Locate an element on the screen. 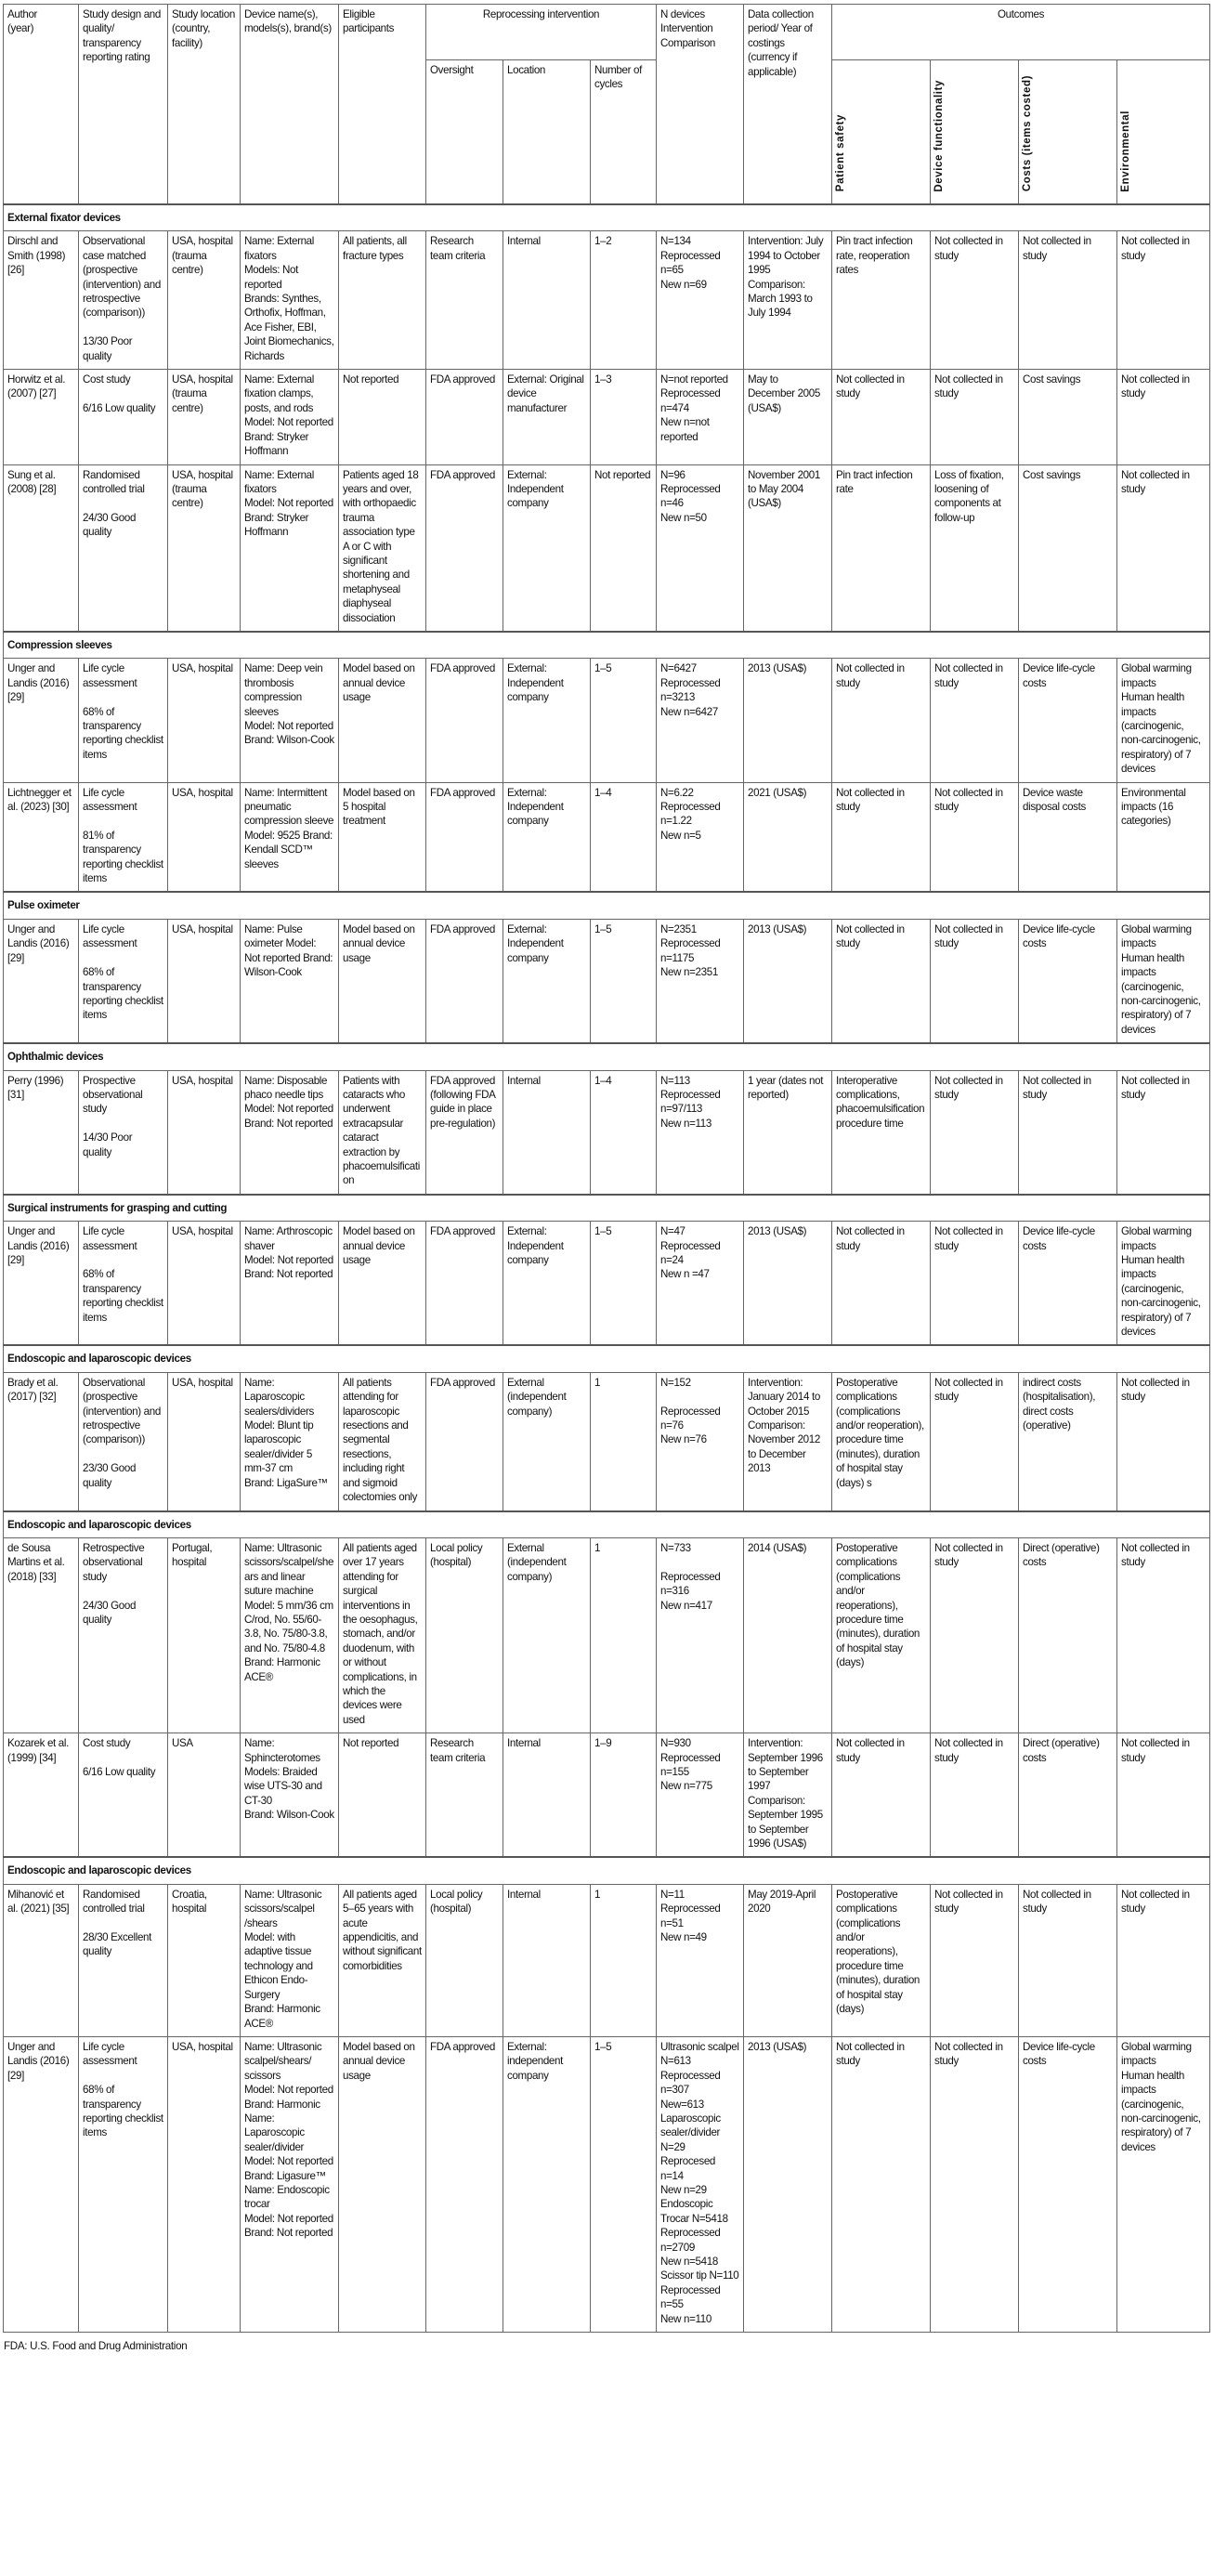 This screenshot has width=1214, height=2576. header-cycles: Number of cycles is located at coordinates (623, 132).